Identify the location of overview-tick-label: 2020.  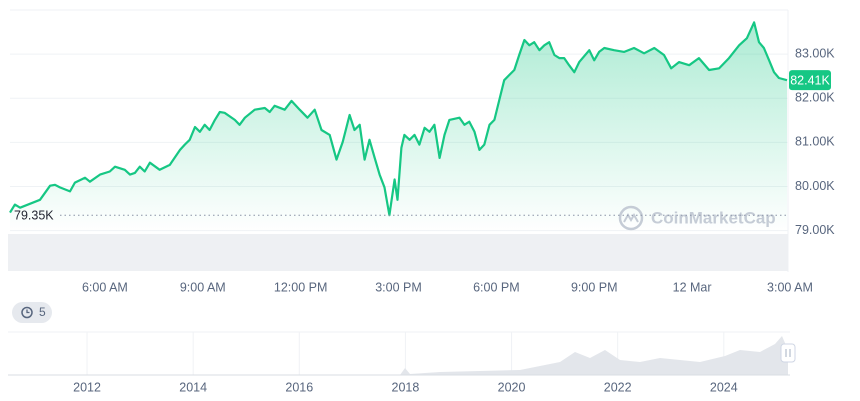
(512, 387).